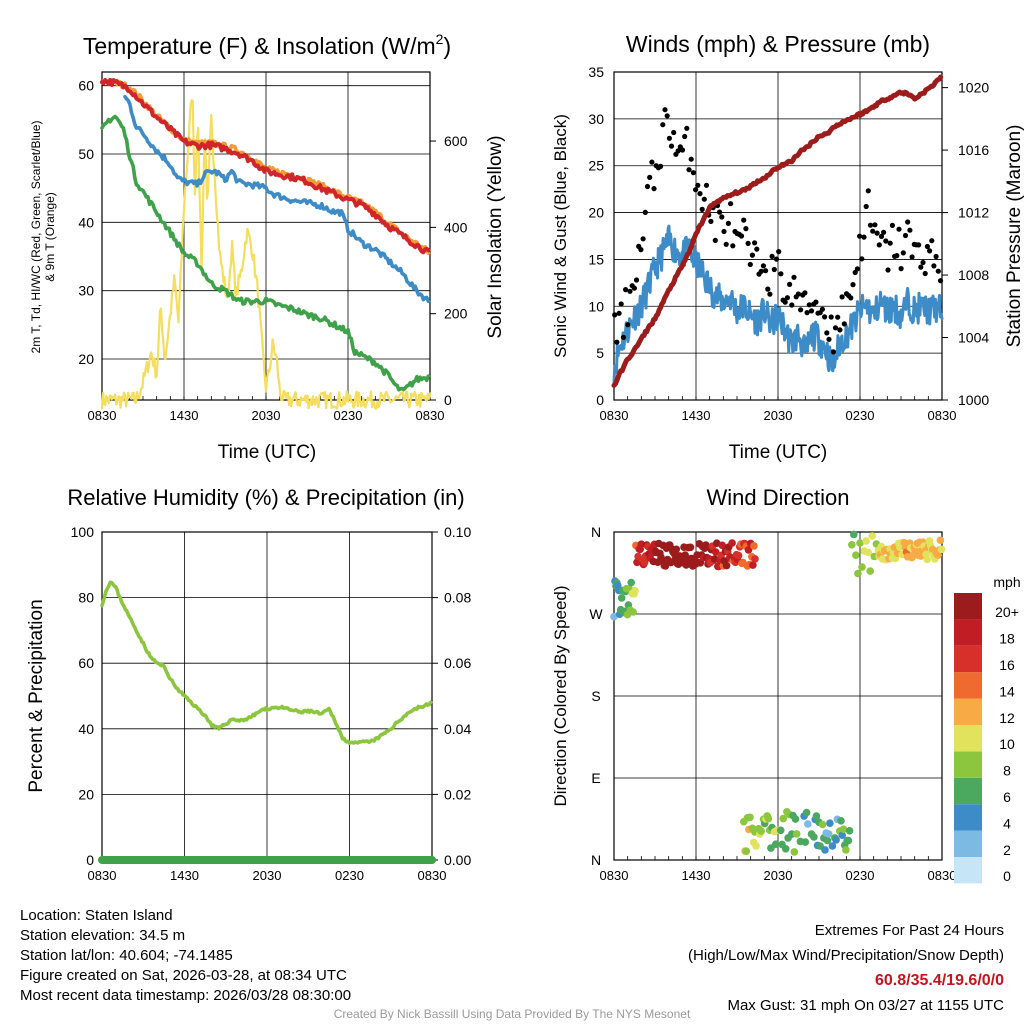 Image resolution: width=1024 pixels, height=1024 pixels. Describe the element at coordinates (909, 930) in the screenshot. I see `extremes-title: Extremes For Past 24 Hours` at that location.